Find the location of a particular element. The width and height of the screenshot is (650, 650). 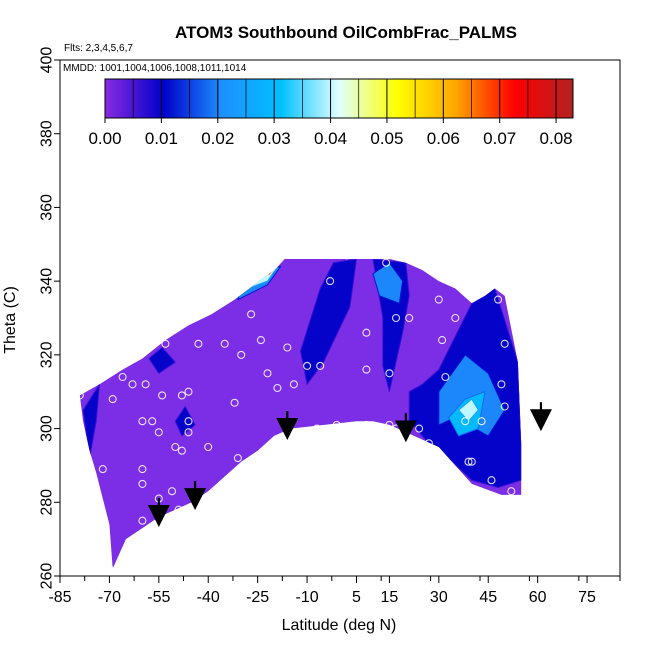

colorbar-tick-label: 0.07 is located at coordinates (499, 138).